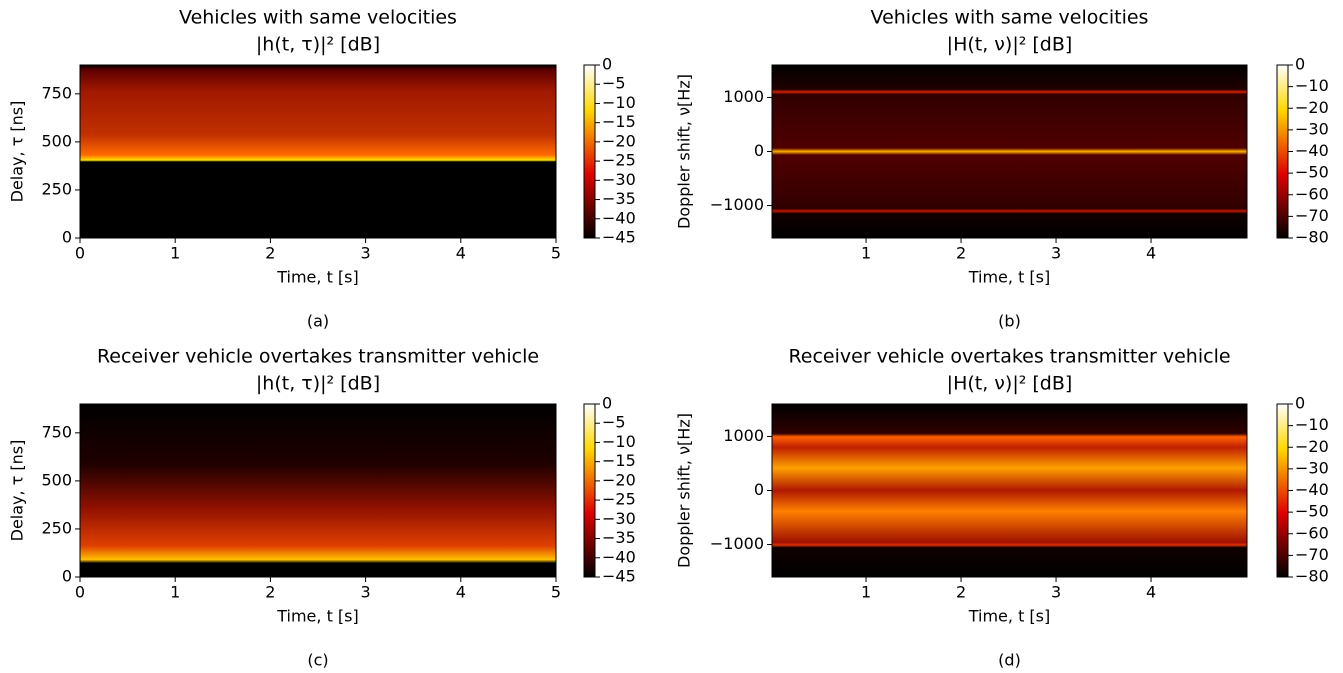 This screenshot has width=1343, height=673. What do you see at coordinates (318, 321) in the screenshot?
I see `caption: (a)` at bounding box center [318, 321].